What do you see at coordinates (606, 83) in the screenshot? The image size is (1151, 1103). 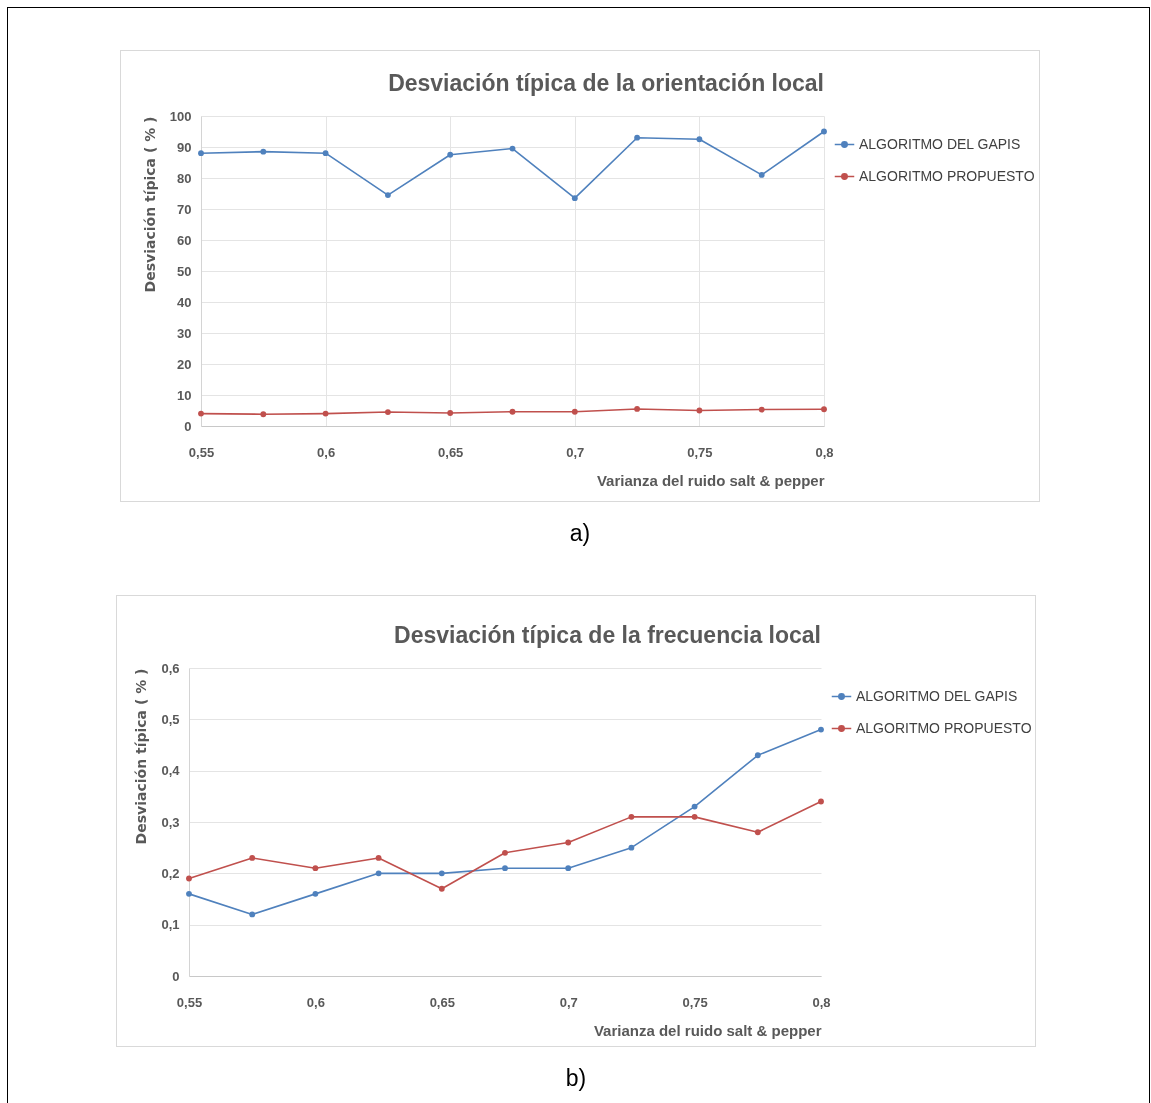 I see `chart-title: Desviación típica de la orientación local` at bounding box center [606, 83].